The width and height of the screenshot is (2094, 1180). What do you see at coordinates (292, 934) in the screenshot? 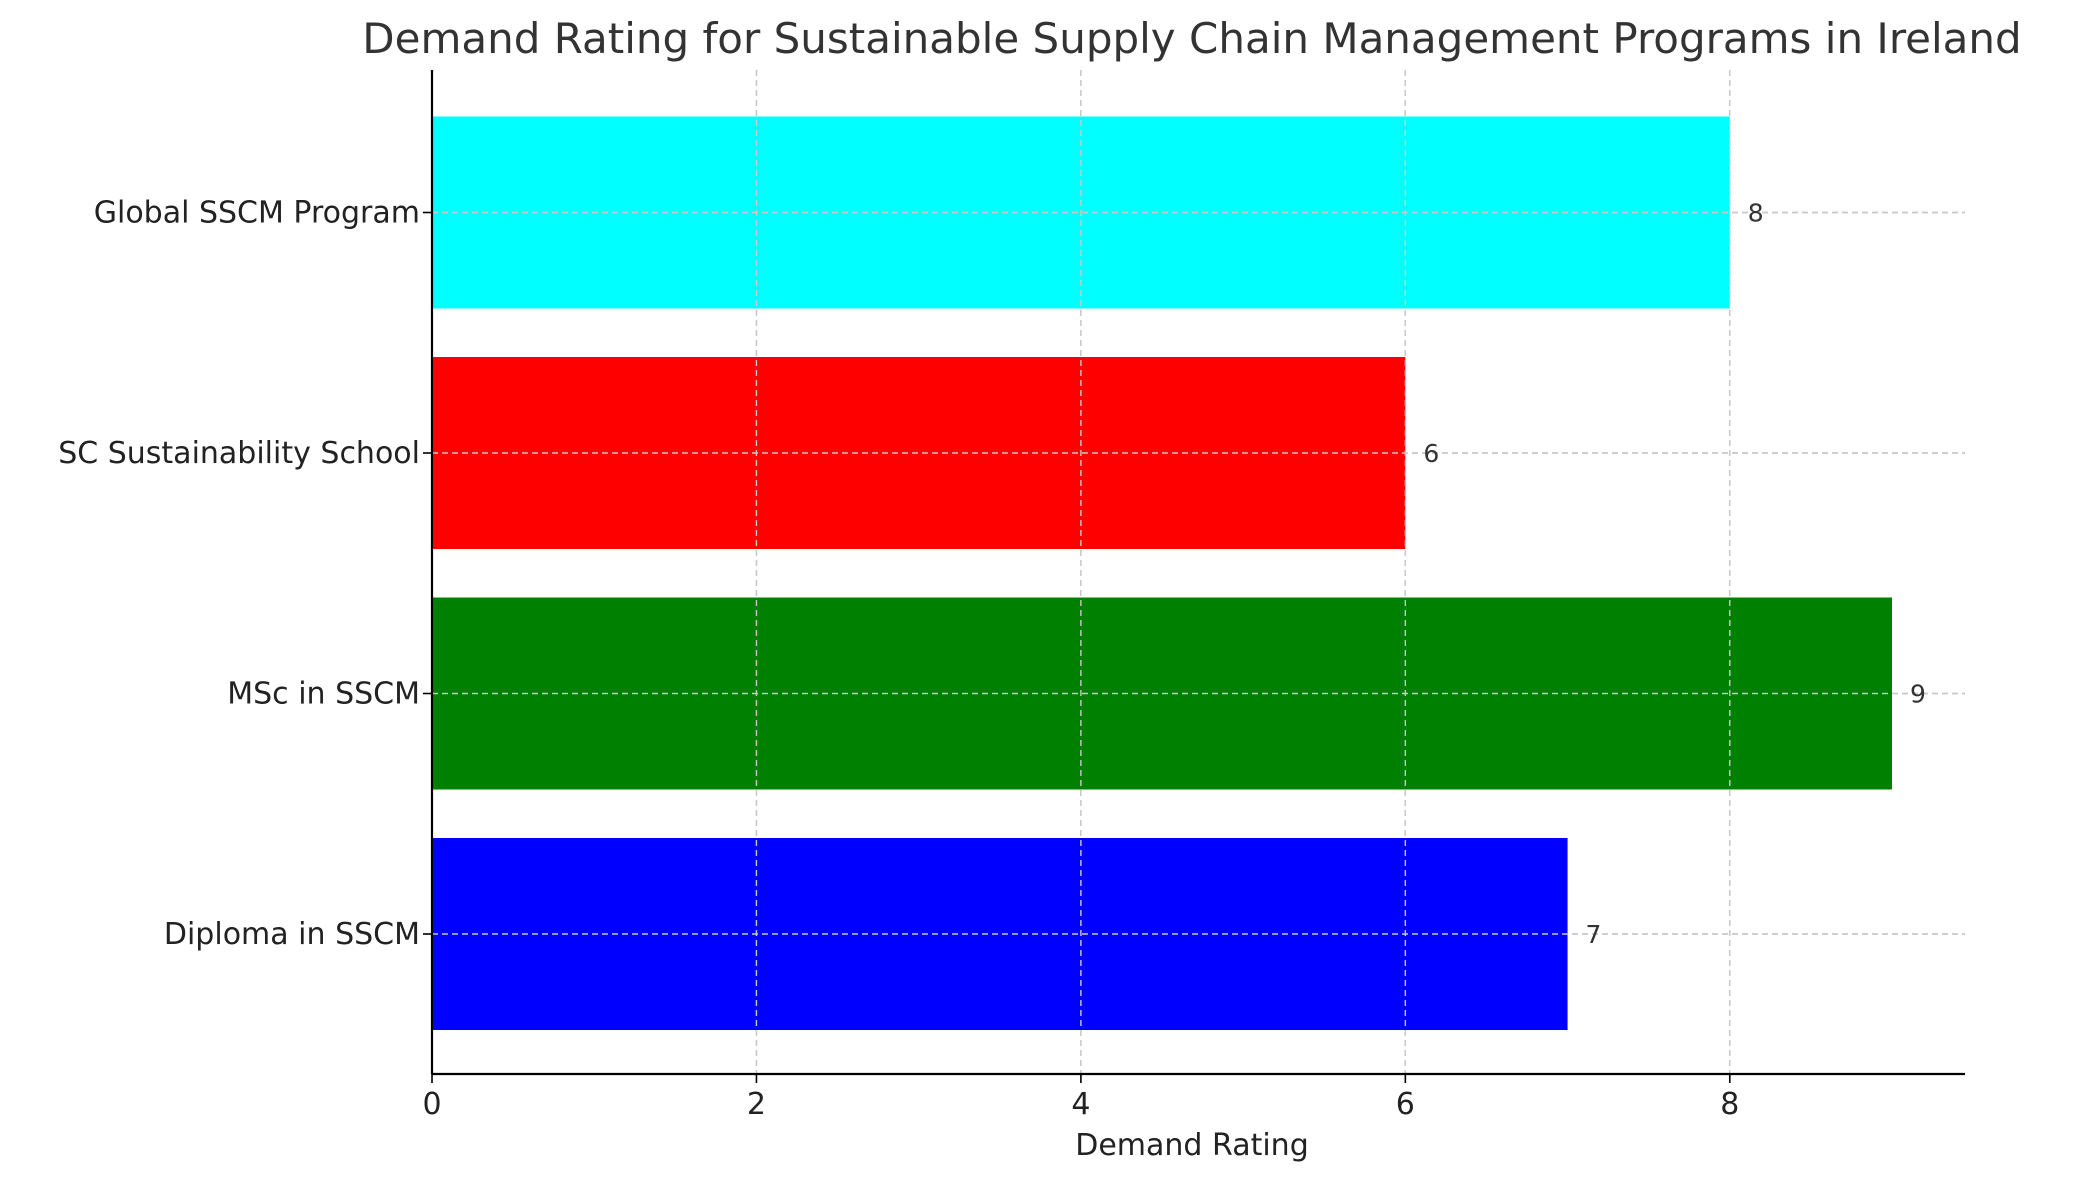
I see `category-label: Diploma in SSCM` at bounding box center [292, 934].